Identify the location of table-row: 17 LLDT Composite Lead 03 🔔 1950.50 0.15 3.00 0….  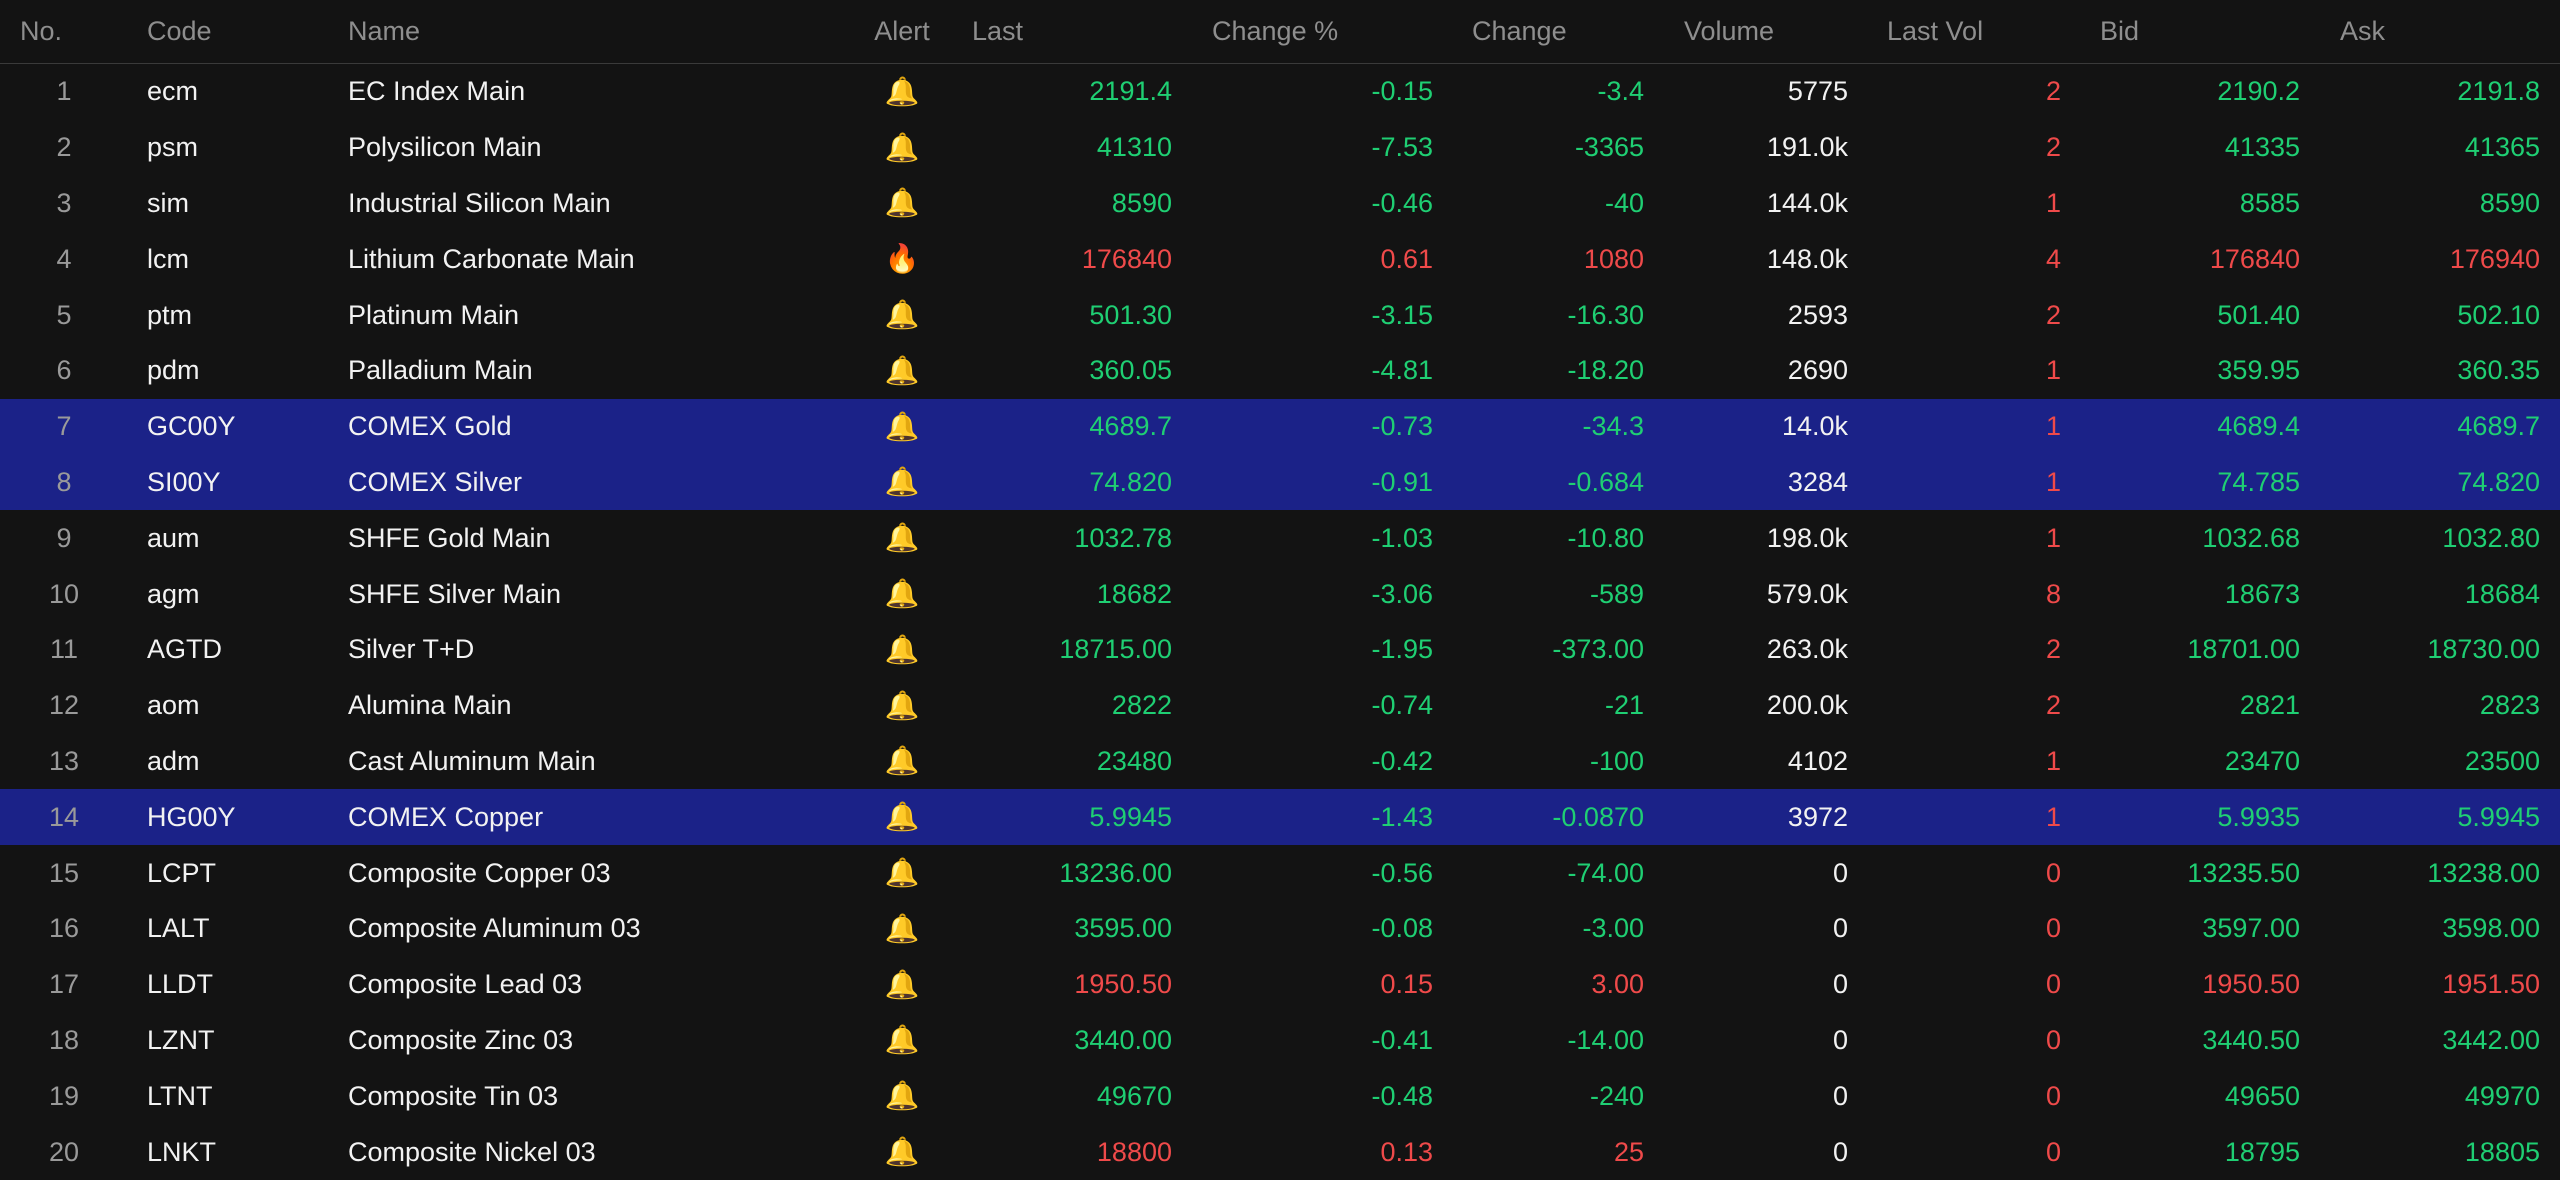
(1280, 985).